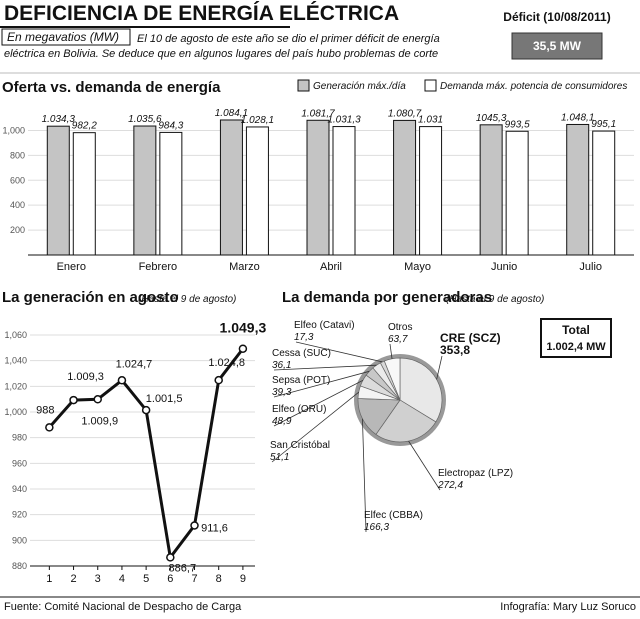 This screenshot has height=619, width=640. Describe the element at coordinates (450, 485) in the screenshot. I see `slice-value: 272,4` at that location.